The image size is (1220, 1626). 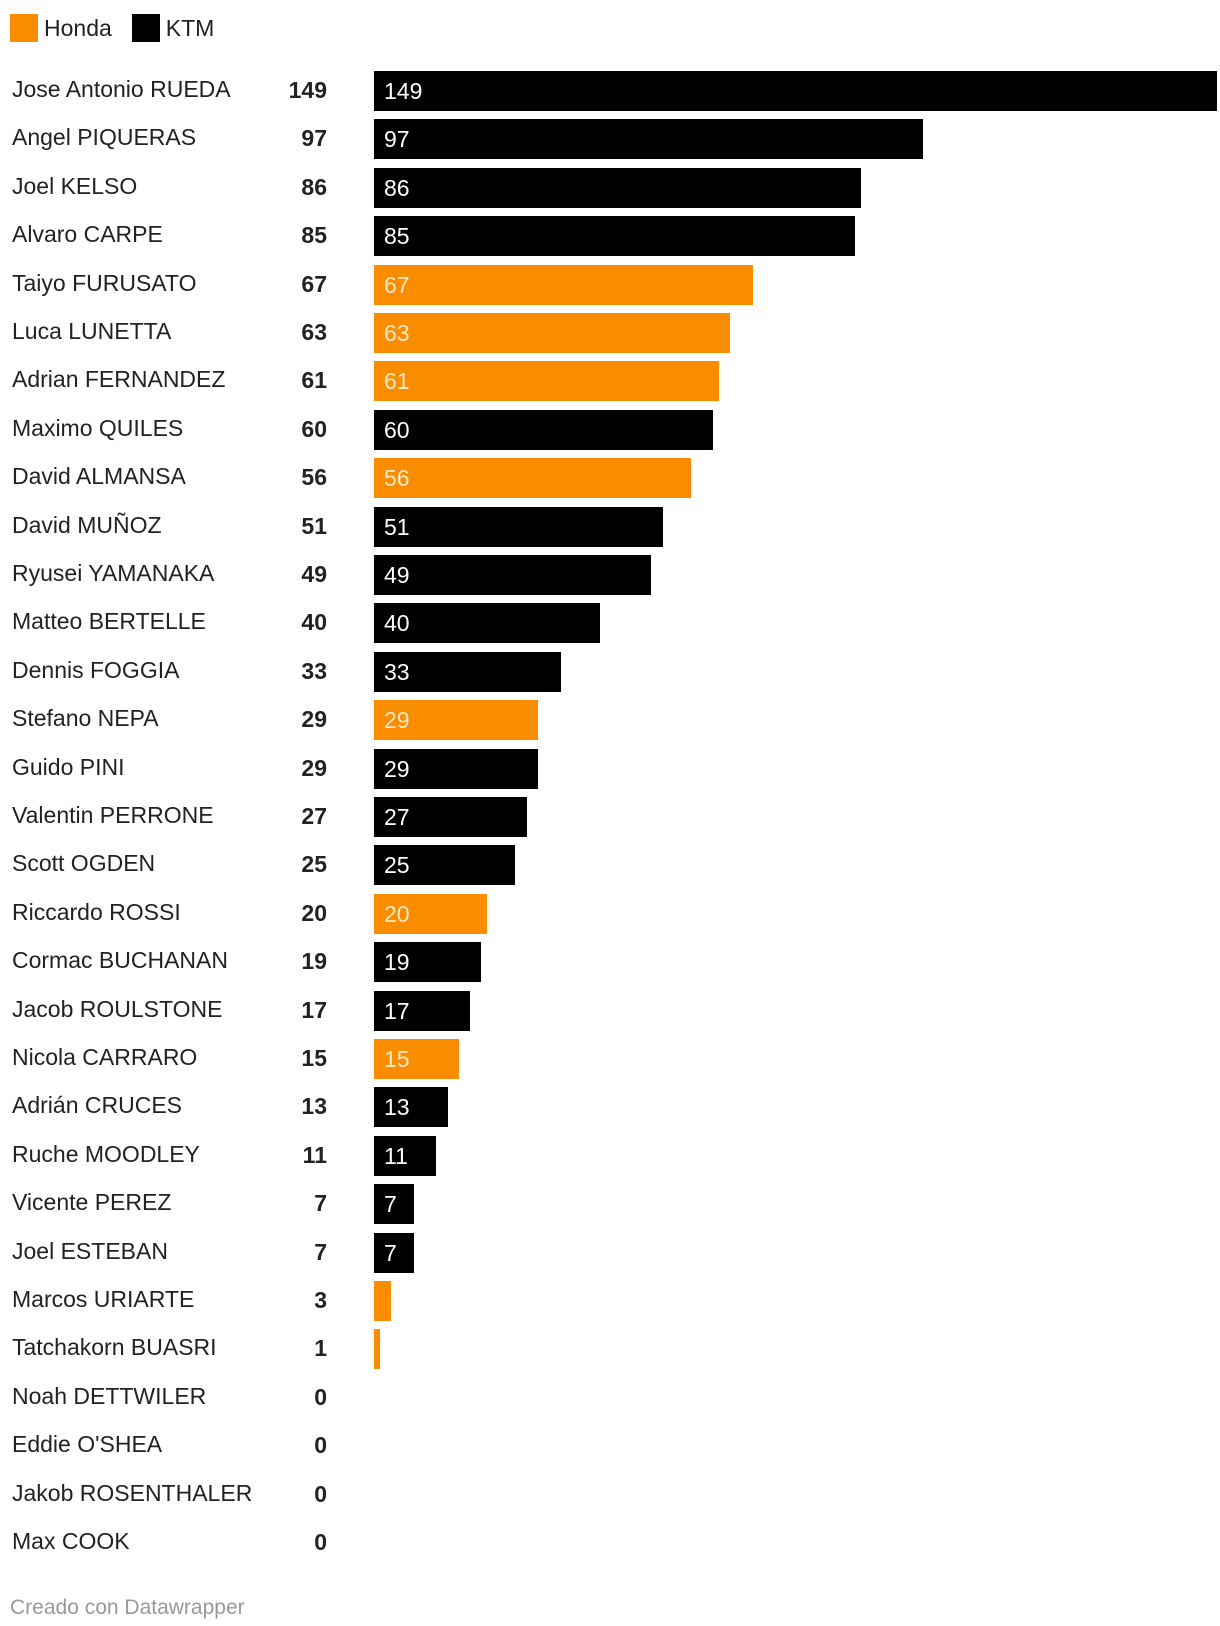 What do you see at coordinates (513, 575) in the screenshot?
I see `bar: 49` at bounding box center [513, 575].